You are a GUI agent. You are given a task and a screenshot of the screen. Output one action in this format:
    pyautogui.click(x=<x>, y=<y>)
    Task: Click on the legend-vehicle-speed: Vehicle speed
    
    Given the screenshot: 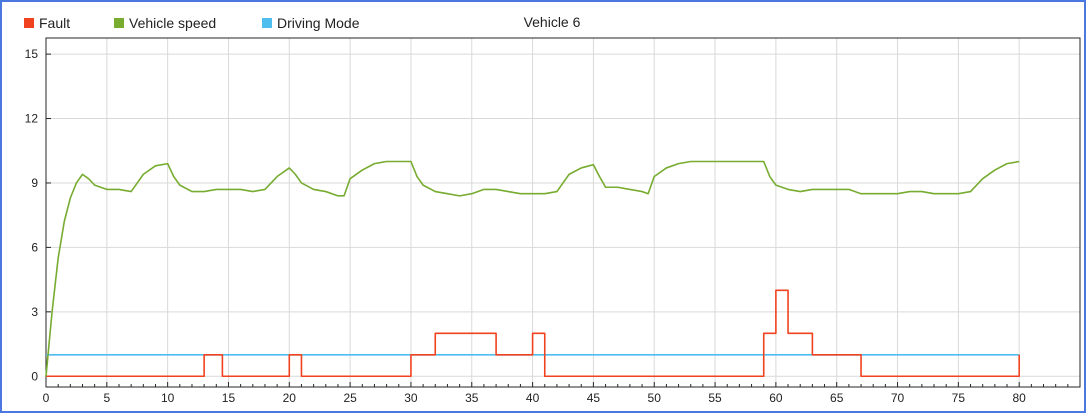 What is the action you would take?
    pyautogui.click(x=165, y=23)
    